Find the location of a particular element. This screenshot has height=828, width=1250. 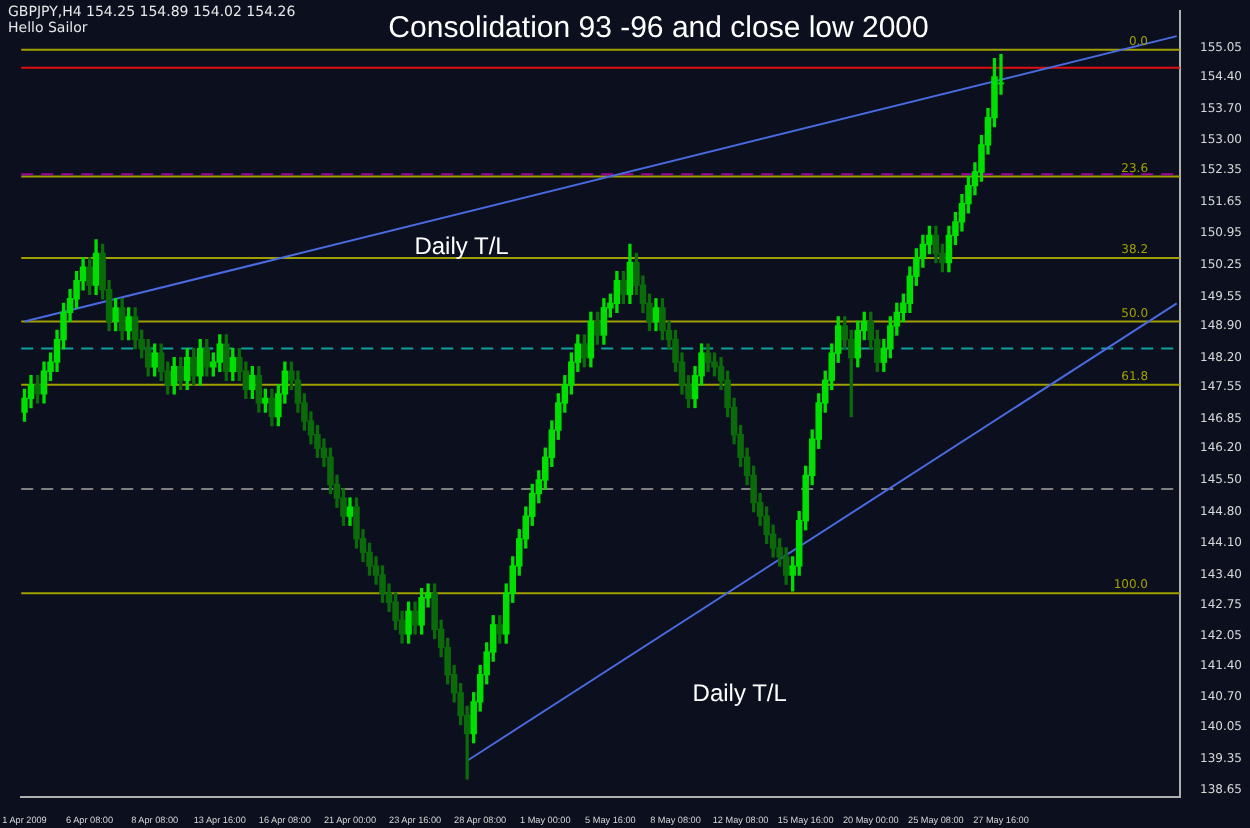

annotation: Consolidation 93 -96 and close low 2000 is located at coordinates (658, 27).